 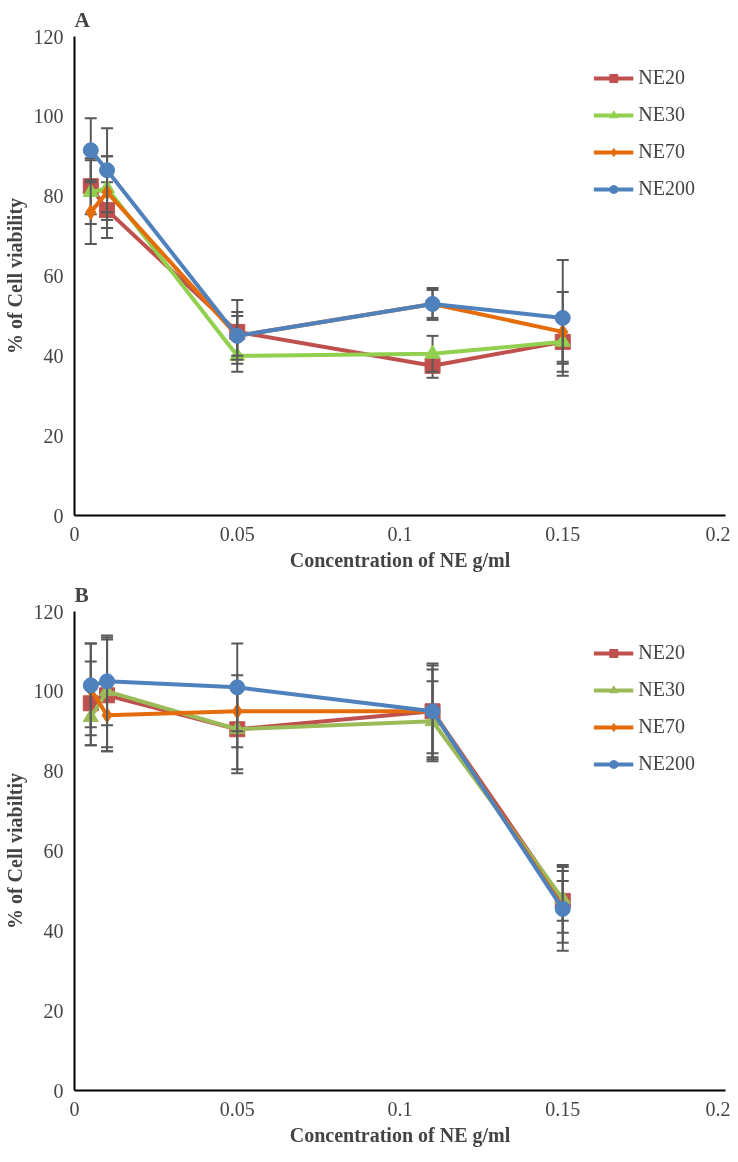 What do you see at coordinates (81, 594) in the screenshot?
I see `chart-title: B` at bounding box center [81, 594].